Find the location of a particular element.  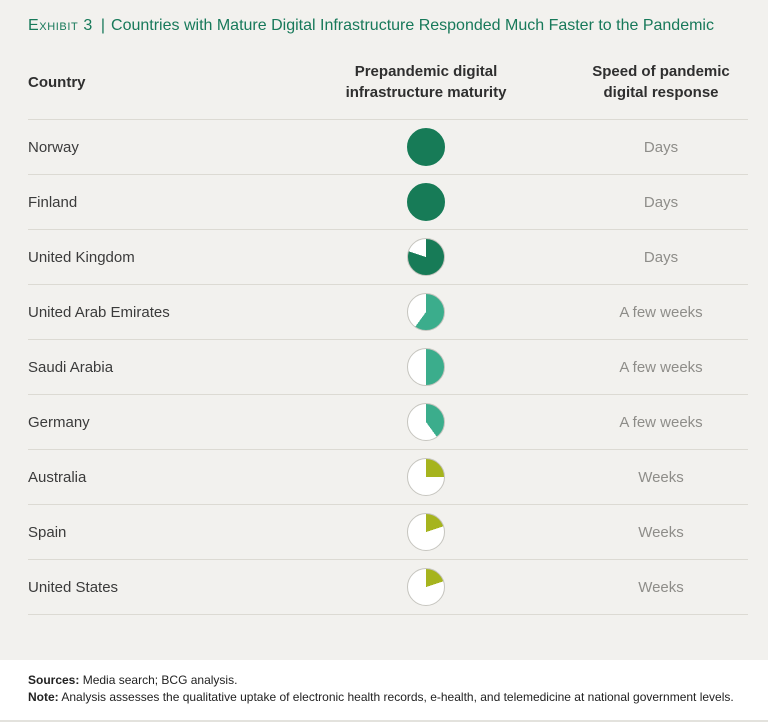

note-label: Note: is located at coordinates (43, 696).